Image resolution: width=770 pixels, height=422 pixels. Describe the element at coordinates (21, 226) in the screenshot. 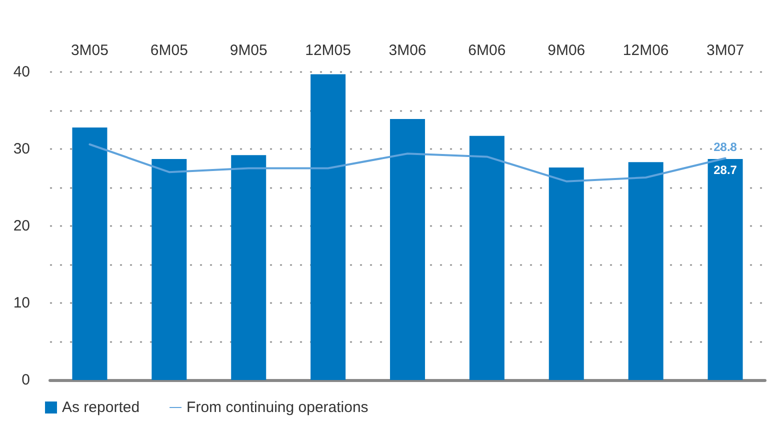

I see `y-tick-label: 20` at that location.